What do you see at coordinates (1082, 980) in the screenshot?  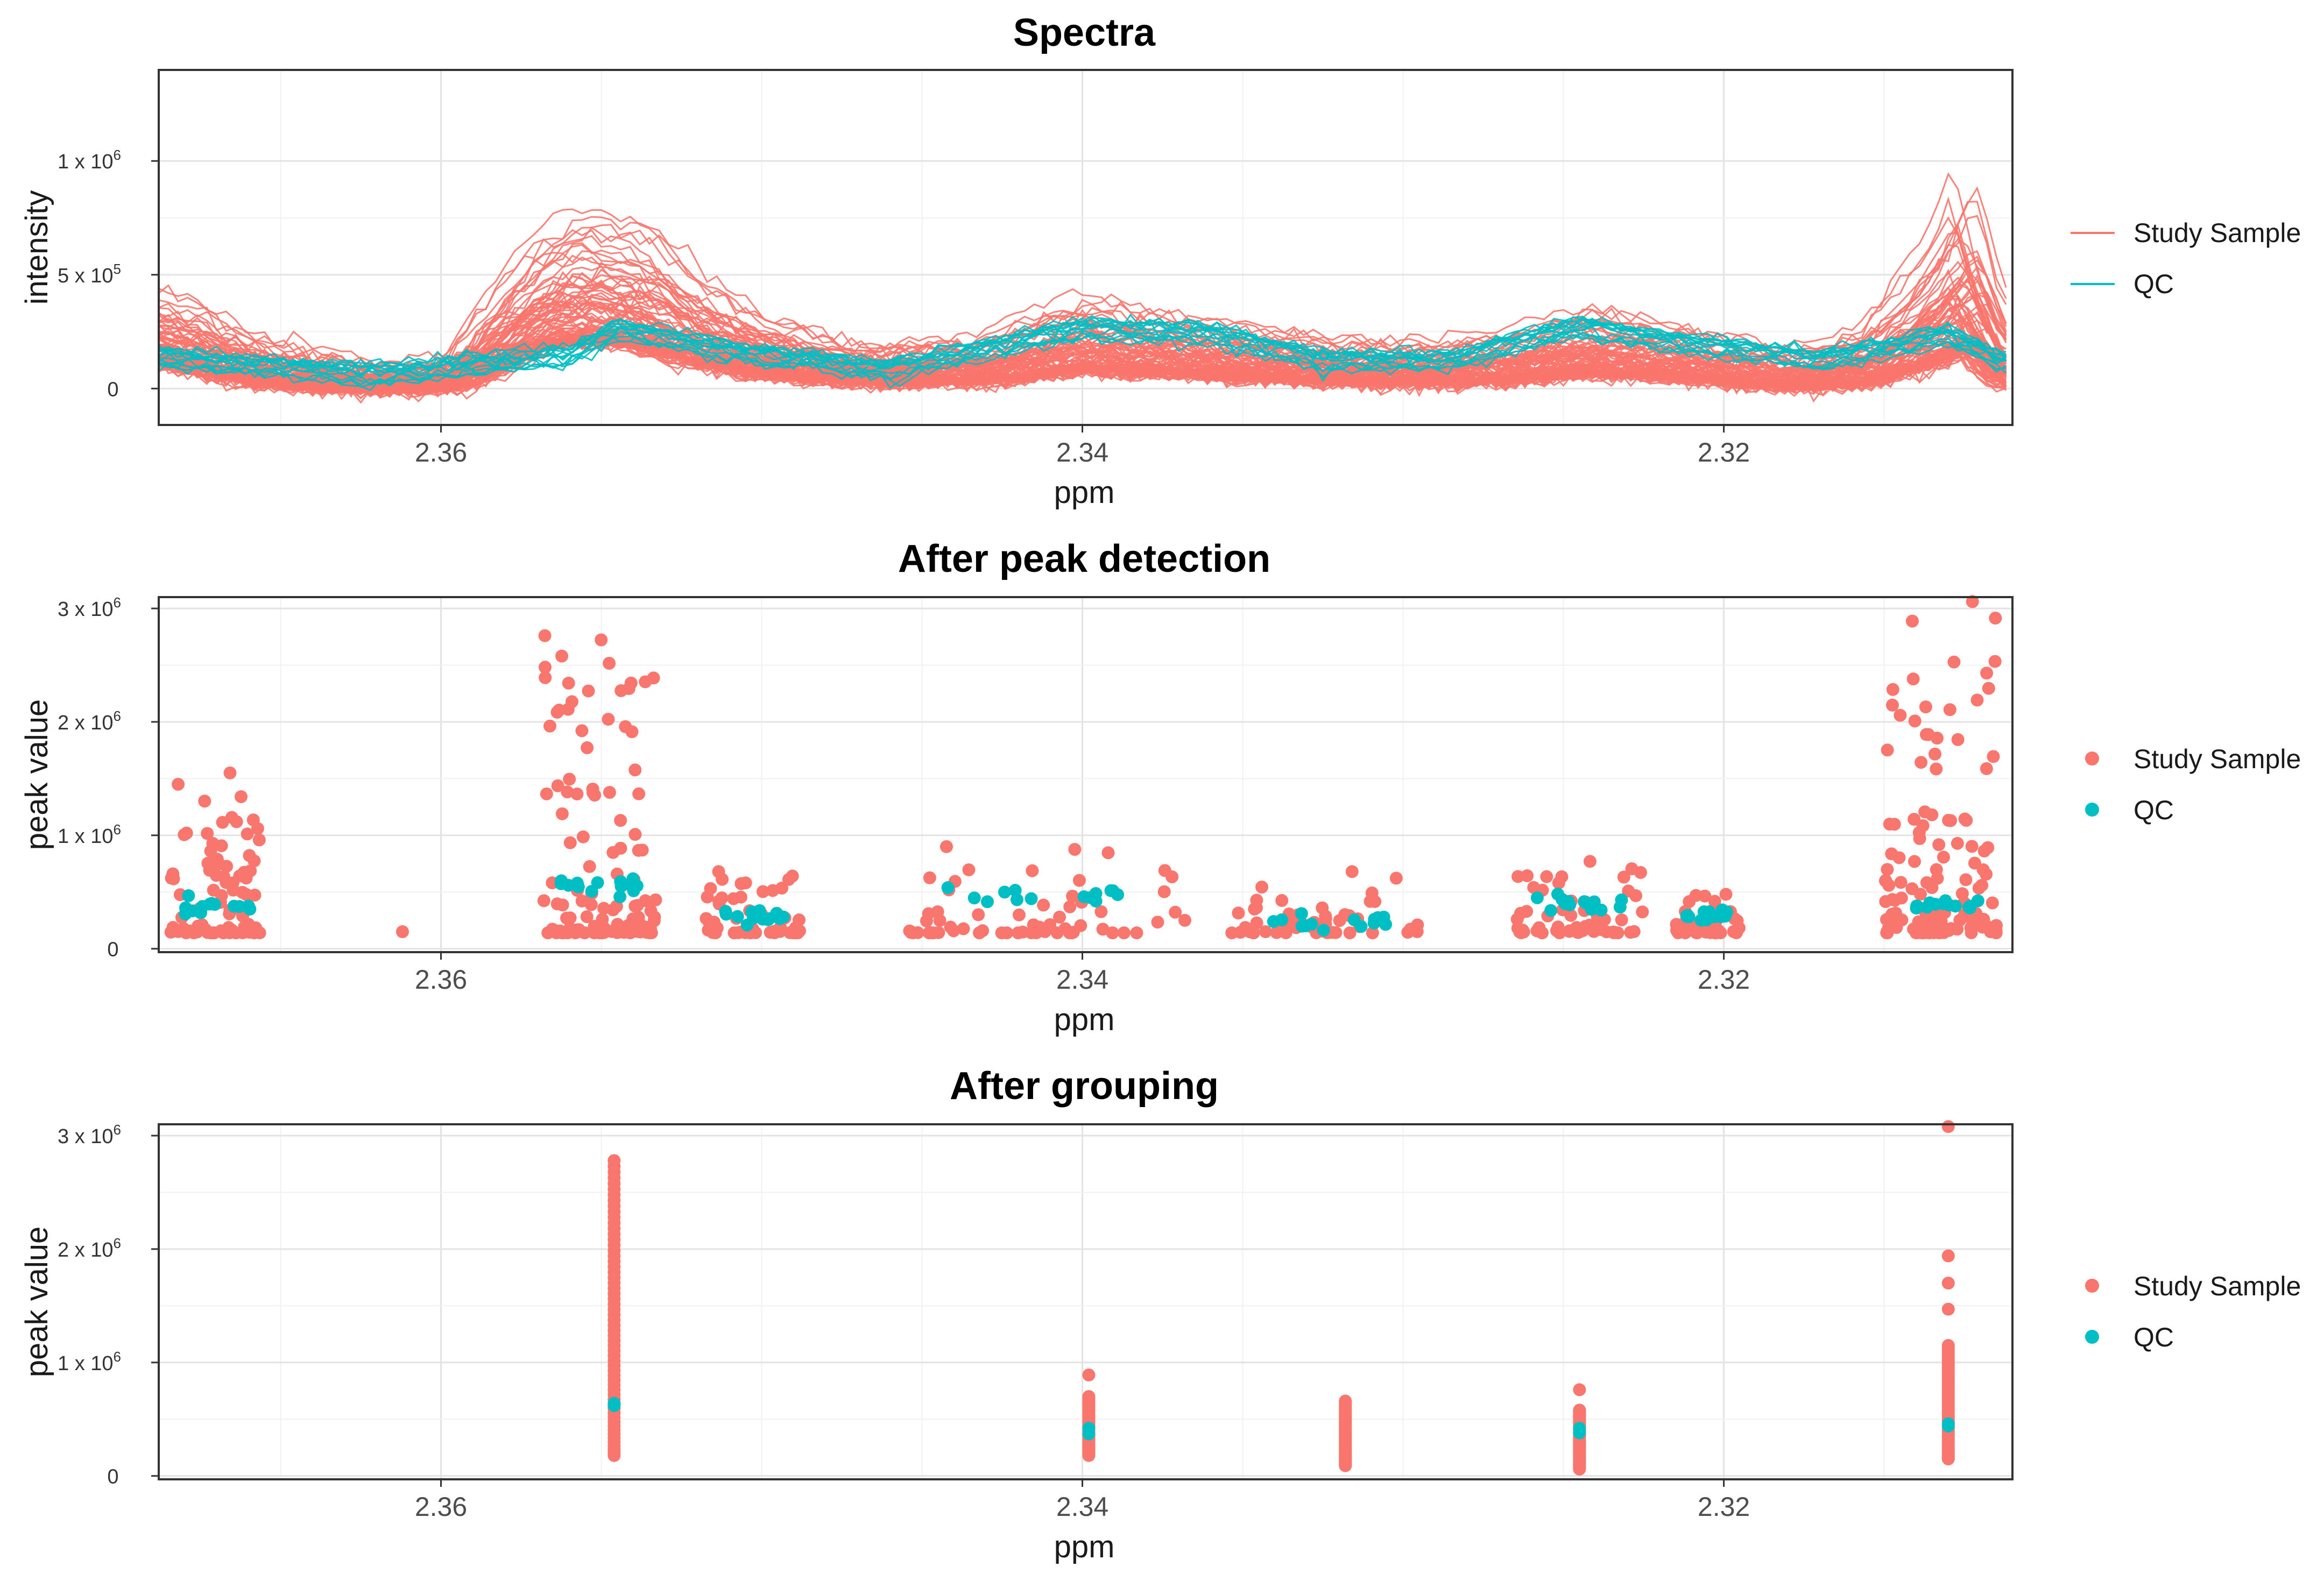 I see `x-tick-label: 2.34` at bounding box center [1082, 980].